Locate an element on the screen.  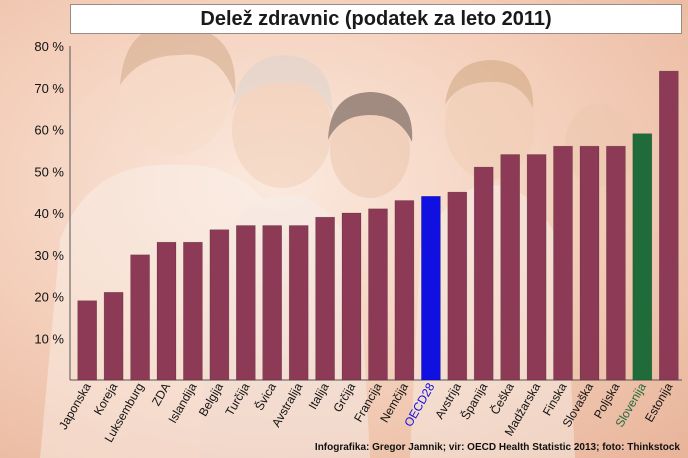
bar-španija is located at coordinates (483, 273).